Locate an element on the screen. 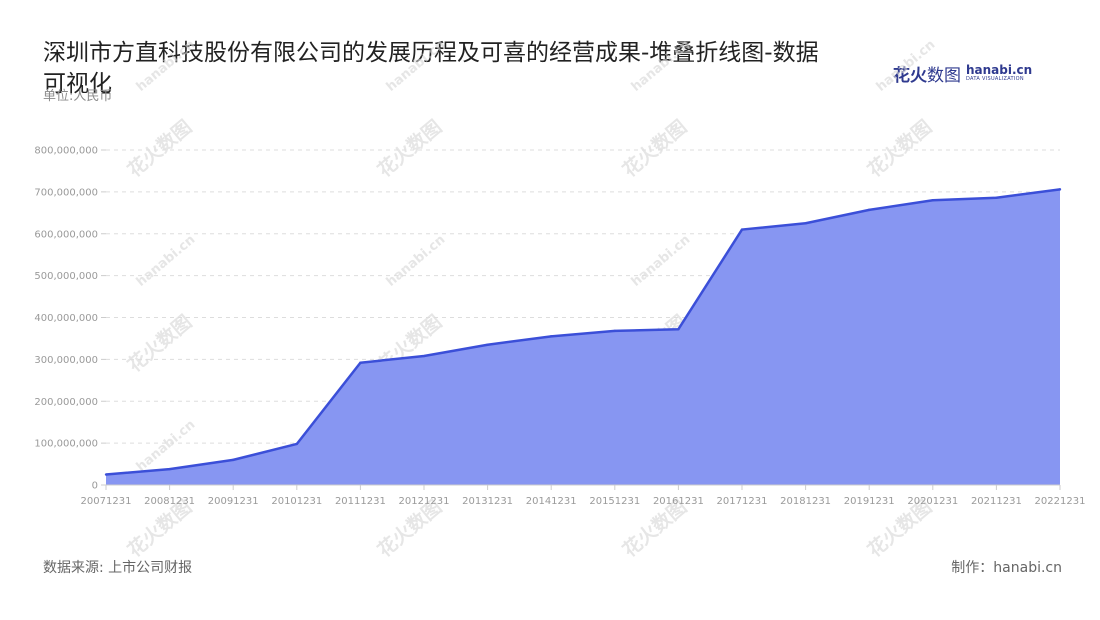 The height and width of the screenshot is (620, 1100). y-tick-label: 700,000,000 is located at coordinates (66, 192).